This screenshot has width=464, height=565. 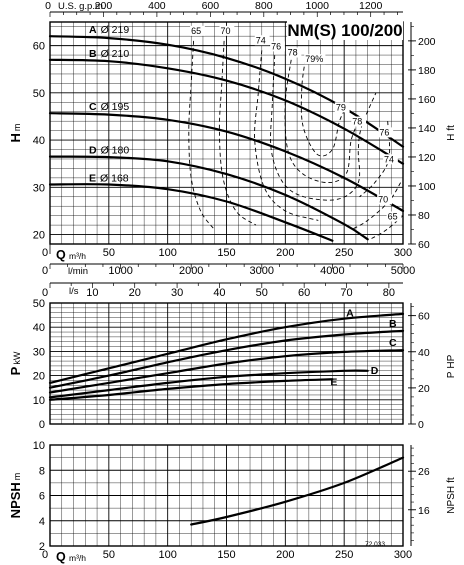 What do you see at coordinates (15, 370) in the screenshot?
I see `power-axis-title-symbol: P` at bounding box center [15, 370].